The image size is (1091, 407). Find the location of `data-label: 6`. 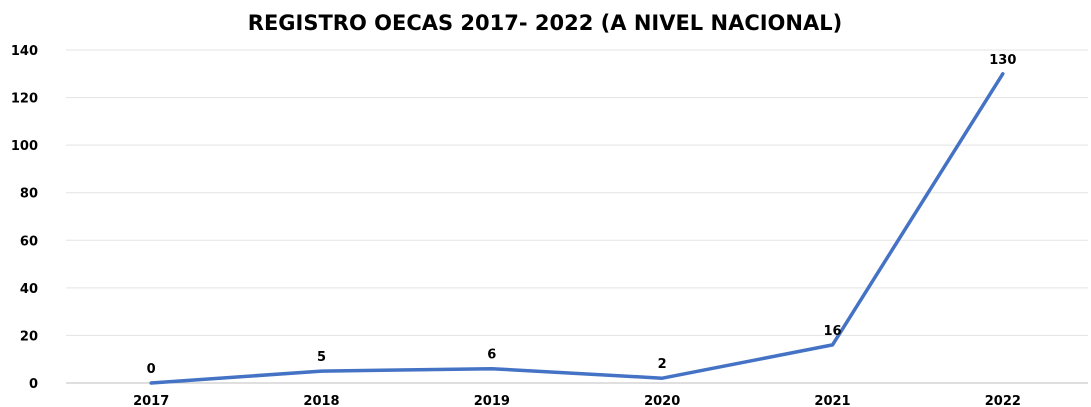

data-label: 6 is located at coordinates (491, 355).